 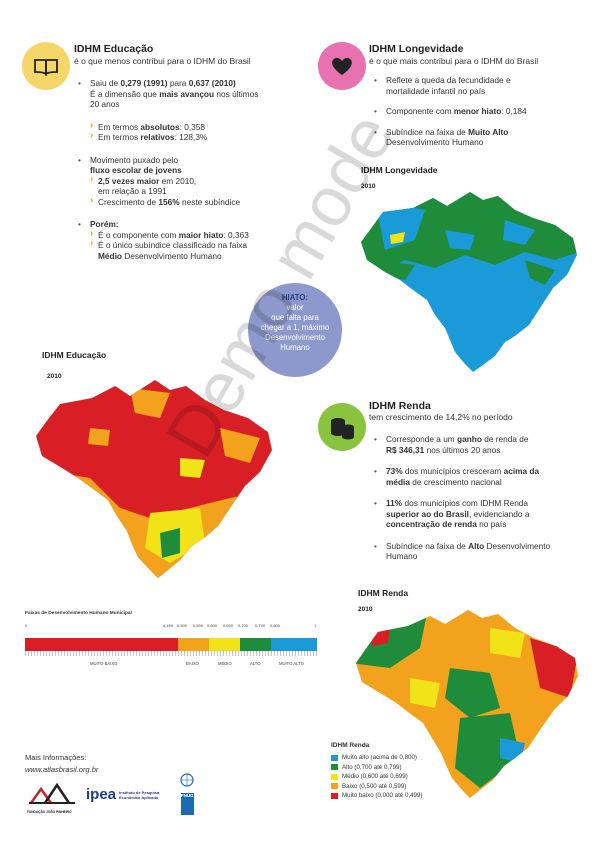 What do you see at coordinates (441, 417) in the screenshot?
I see `renda-subtitle: tem crescimento de 14,2% no período` at bounding box center [441, 417].